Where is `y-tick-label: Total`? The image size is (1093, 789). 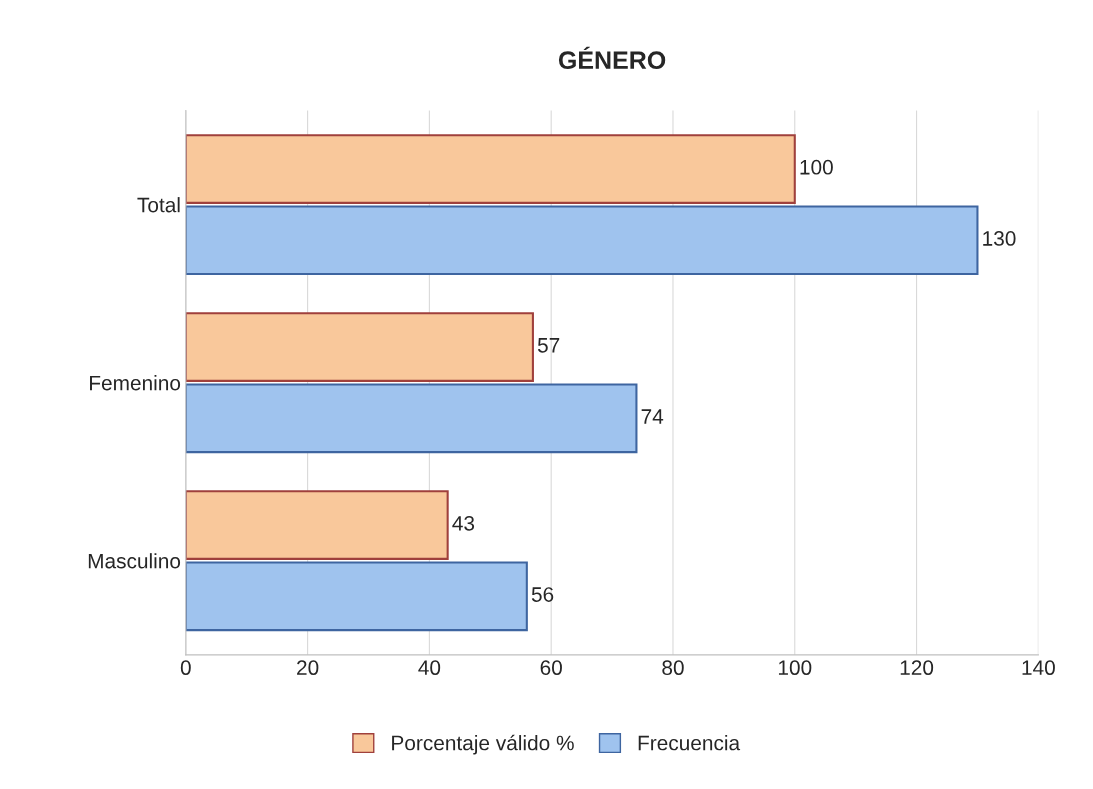 y-tick-label: Total is located at coordinates (158, 205).